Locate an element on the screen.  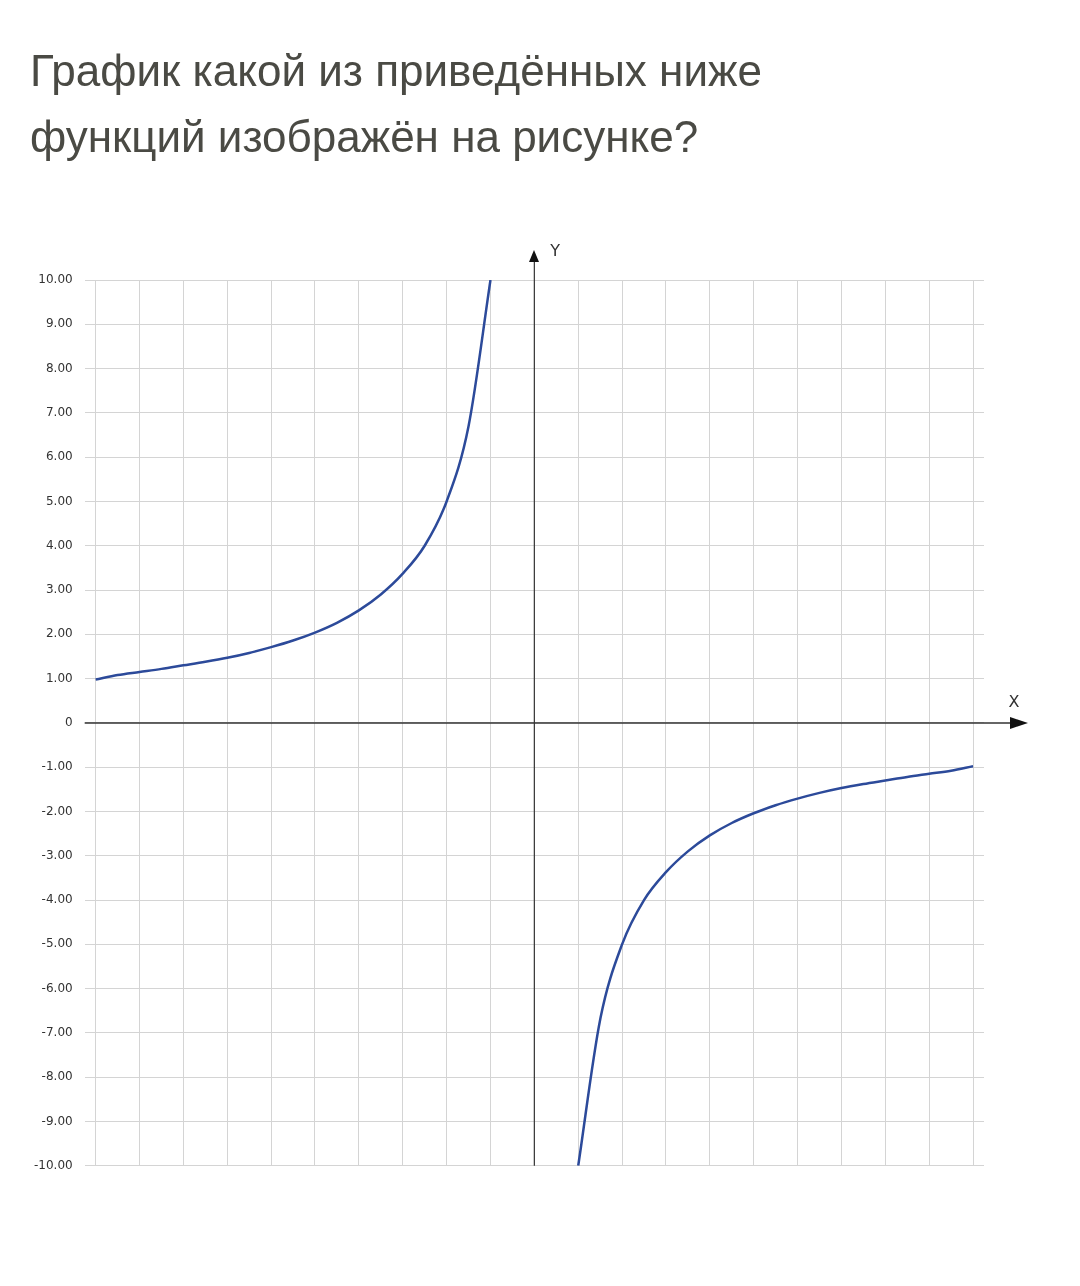
x-axis-title: X is located at coordinates (1014, 702).